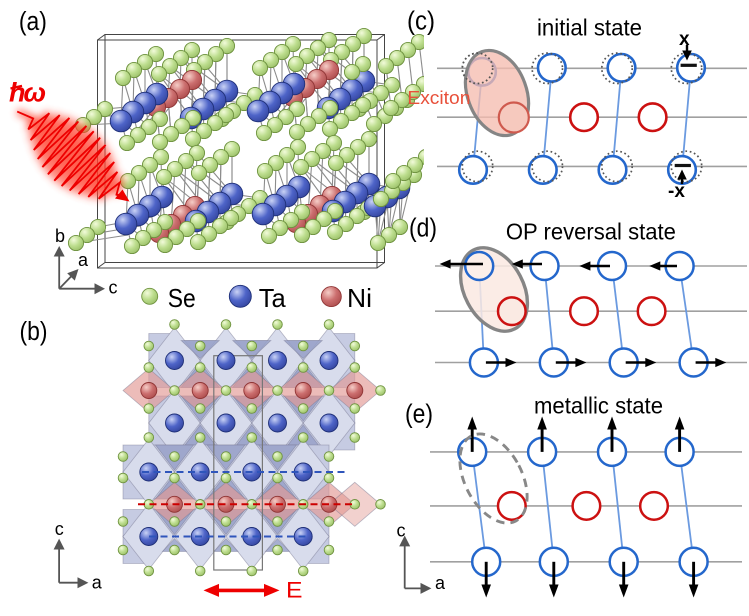  I want to click on svg-text: Ta, so click(273, 298).